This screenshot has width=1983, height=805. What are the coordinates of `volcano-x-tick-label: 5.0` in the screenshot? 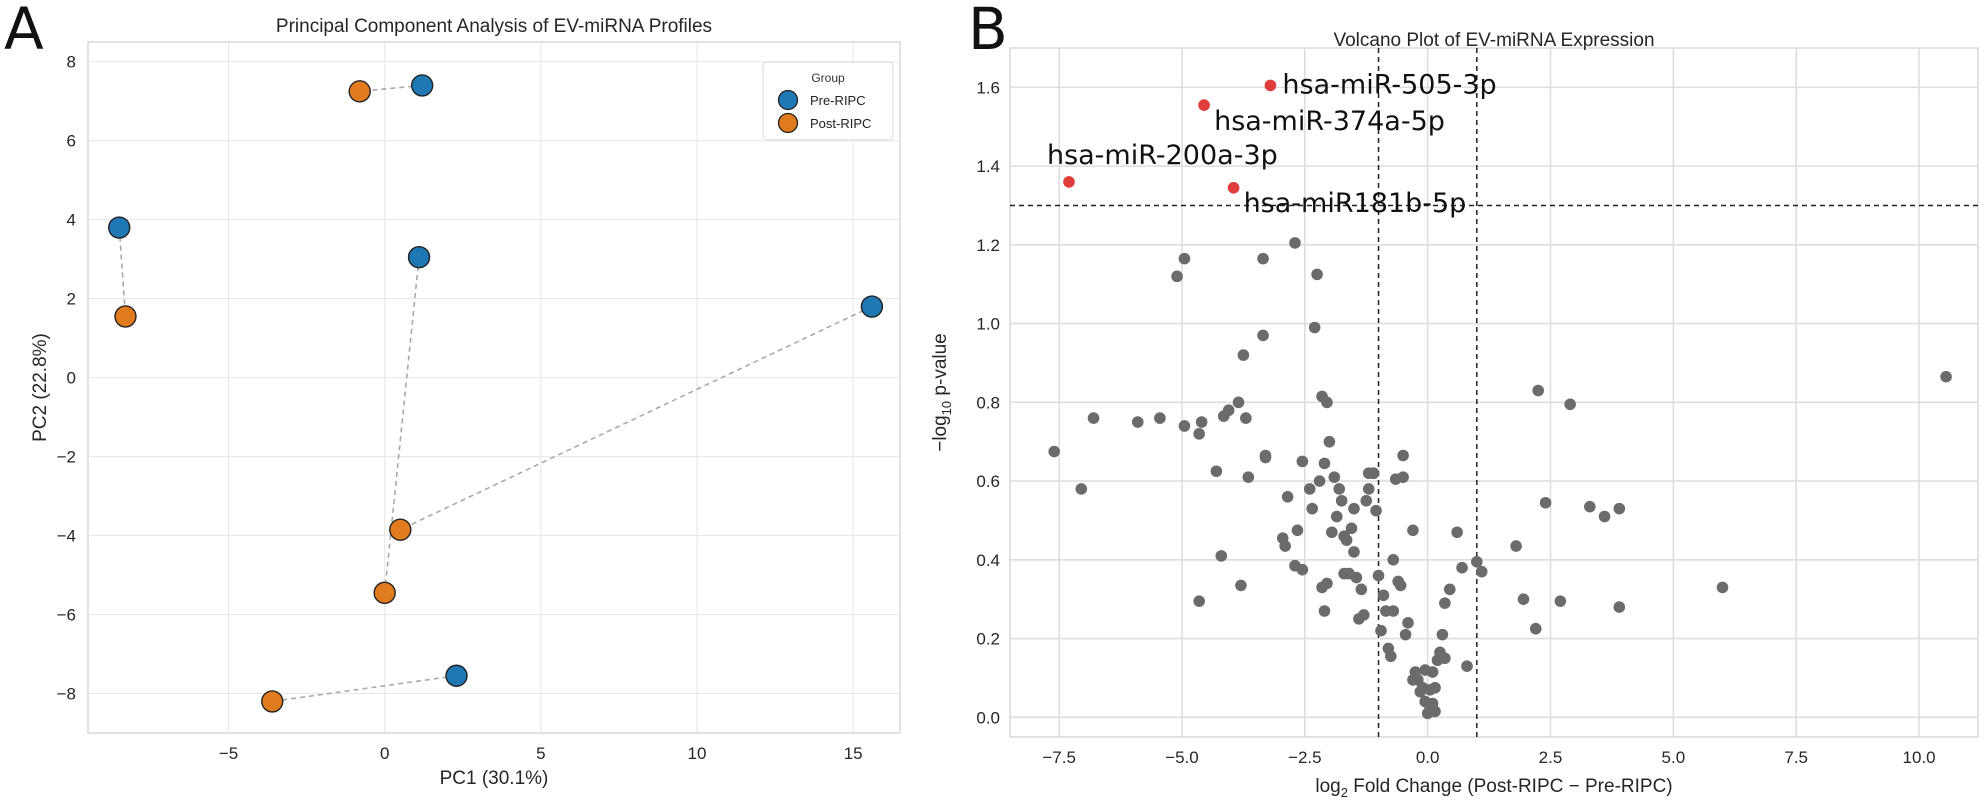 It's located at (1674, 757).